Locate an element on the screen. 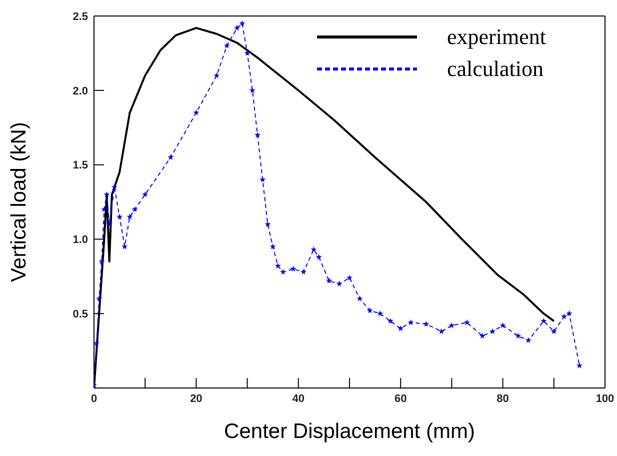  legend-label: experiment is located at coordinates (497, 37).